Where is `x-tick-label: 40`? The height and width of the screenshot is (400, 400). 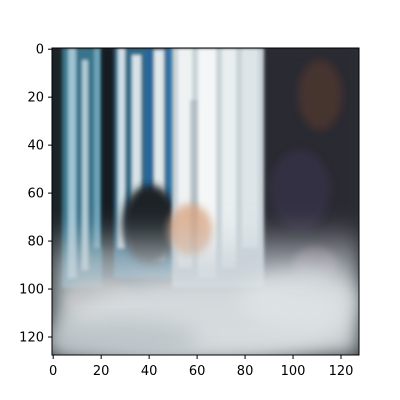
x-tick-label: 40 is located at coordinates (149, 371).